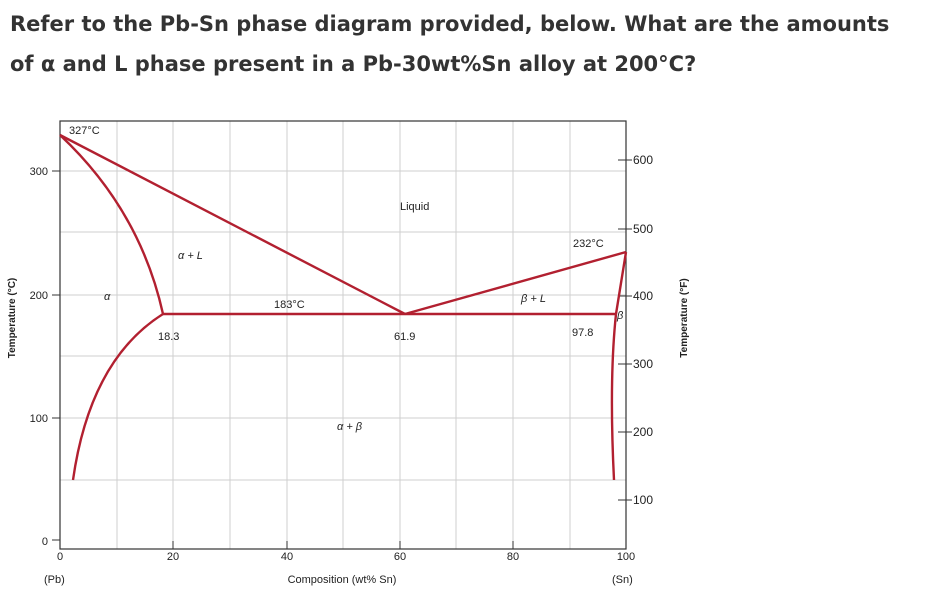 Image resolution: width=927 pixels, height=610 pixels. I want to click on x-tick-label: 100, so click(626, 557).